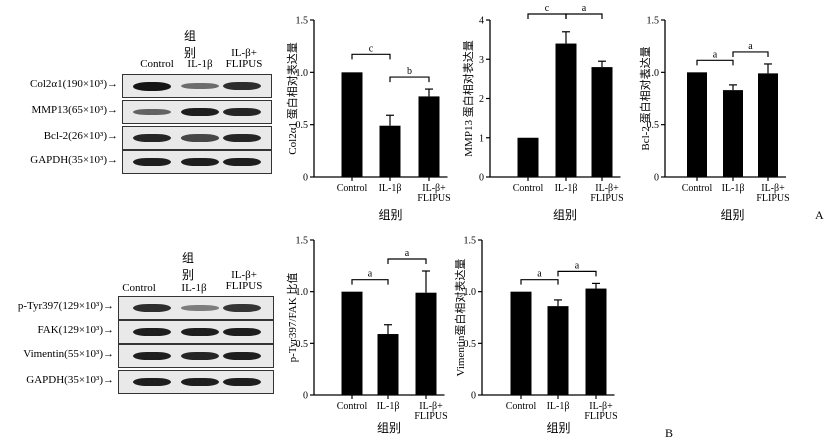  I want to click on blot-row-label: Vimentin(55×10³)→, so click(68, 354).